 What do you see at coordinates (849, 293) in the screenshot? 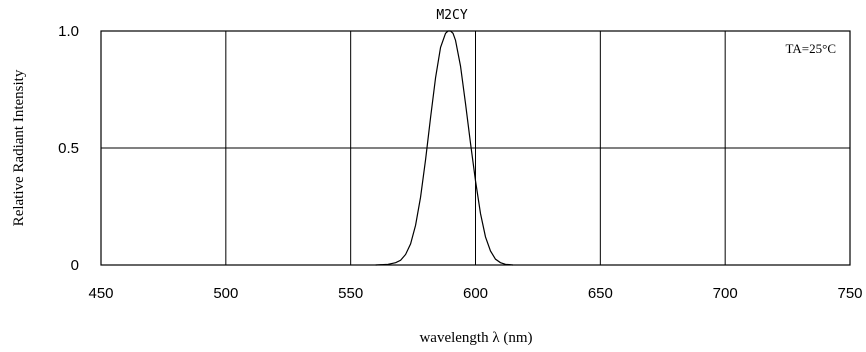
I see `x-tick-label: 750` at bounding box center [849, 293].